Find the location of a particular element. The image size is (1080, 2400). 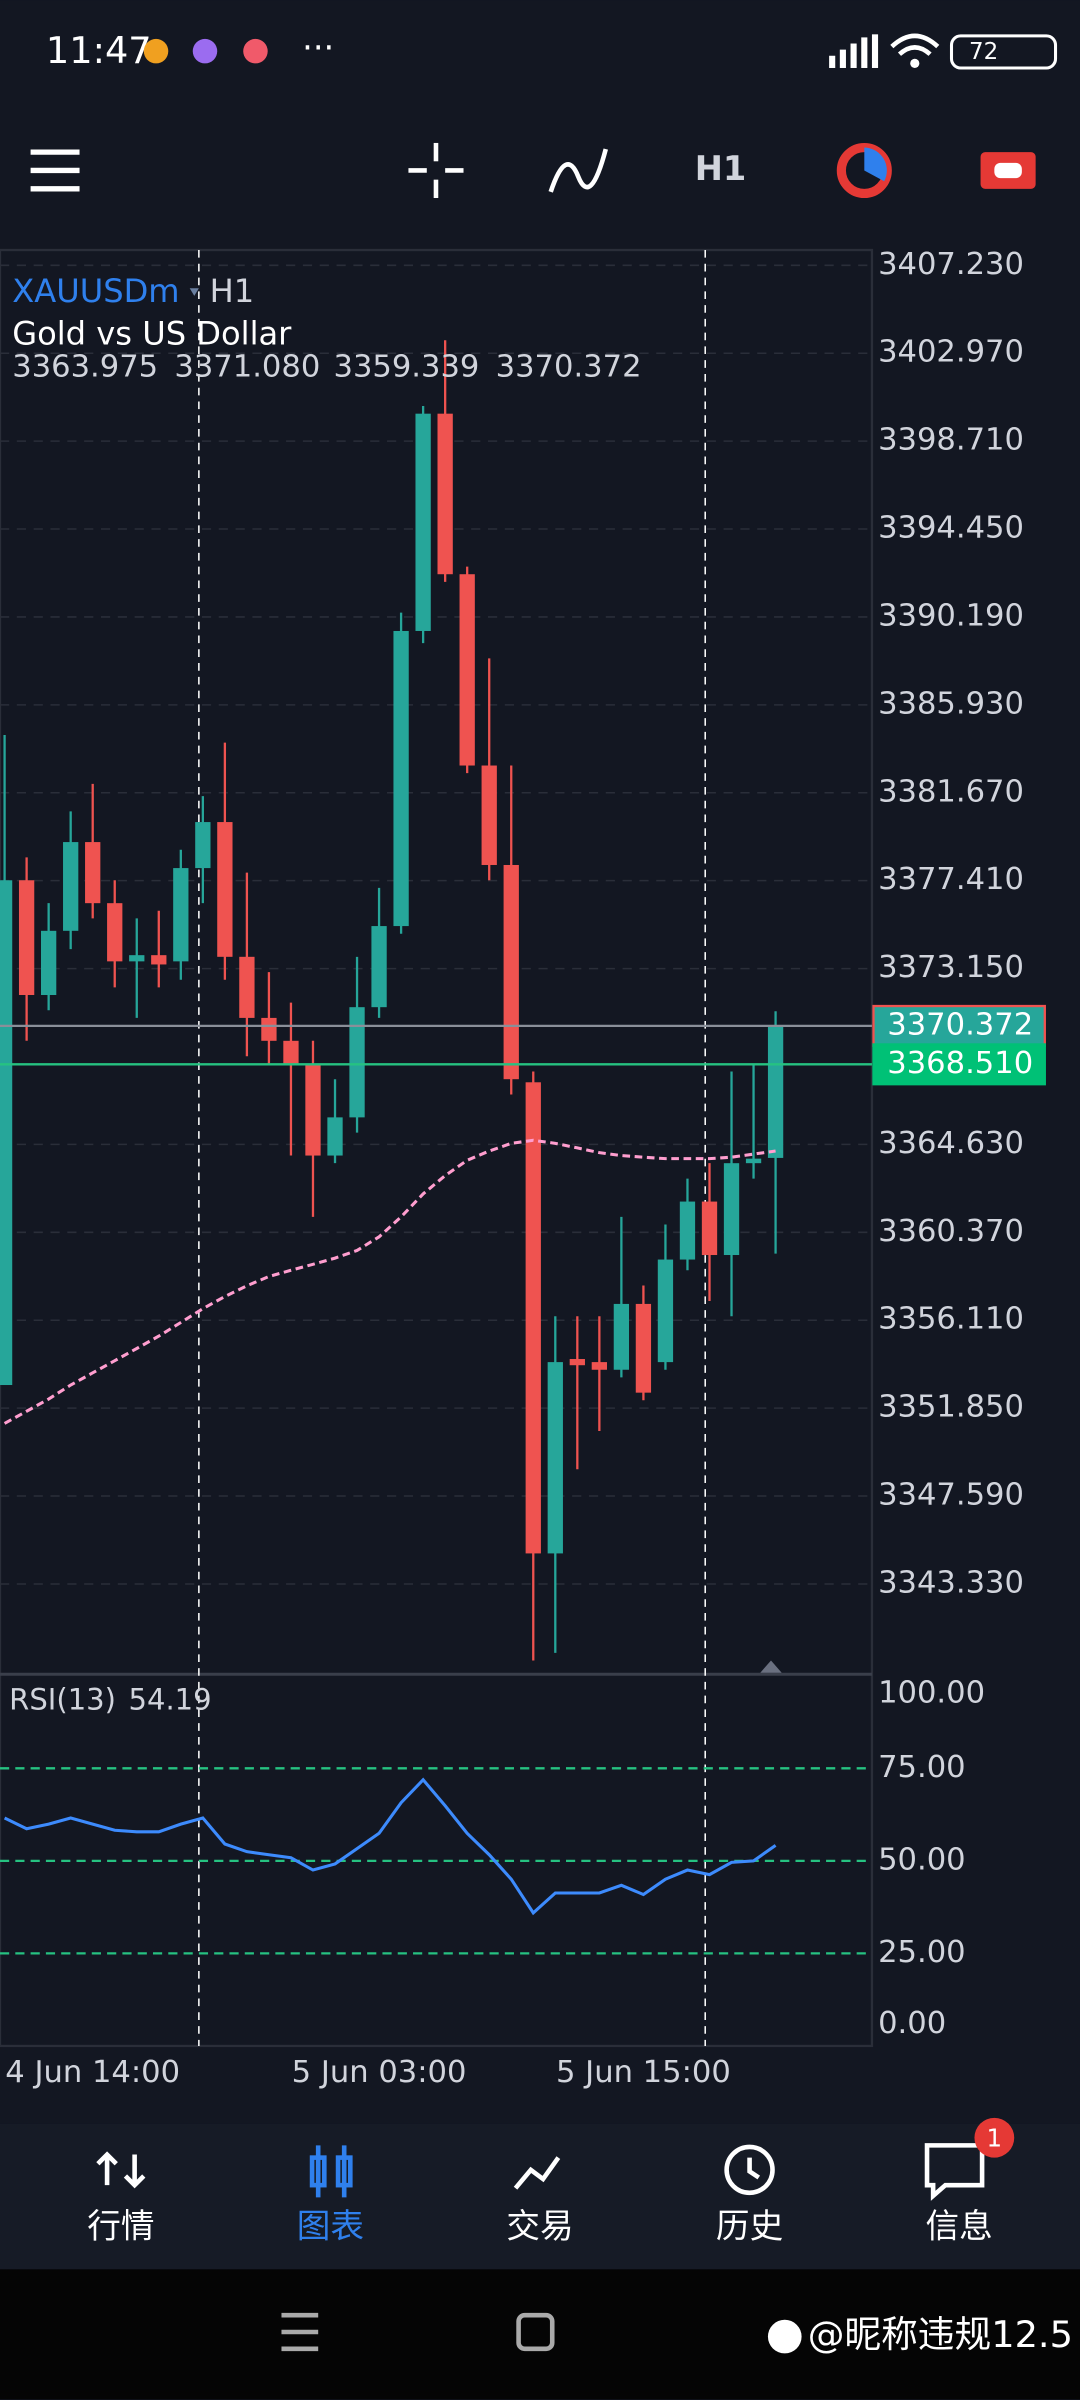

nav-label: 信息 is located at coordinates (959, 2225).